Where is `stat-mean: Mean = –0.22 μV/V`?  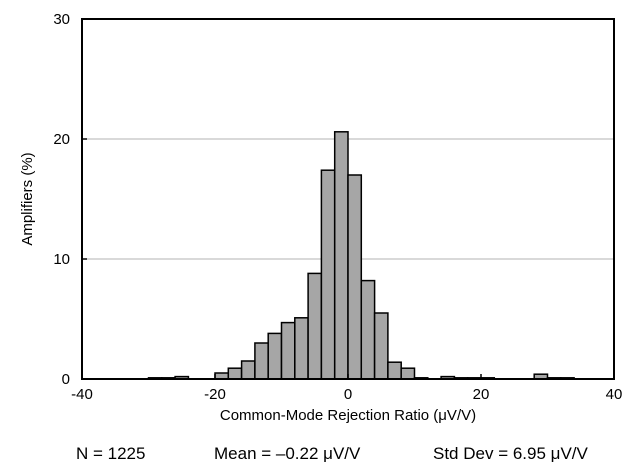
stat-mean: Mean = –0.22 μV/V is located at coordinates (287, 453).